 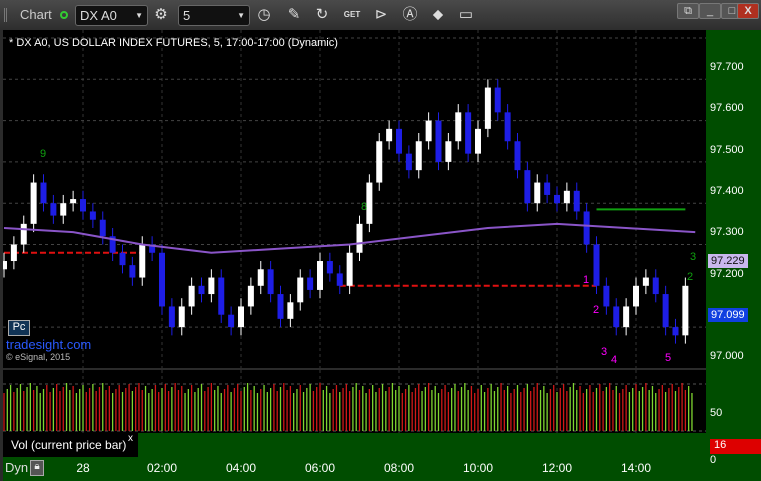 I want to click on symbol-select: DX A0 ▼, so click(x=111, y=15).